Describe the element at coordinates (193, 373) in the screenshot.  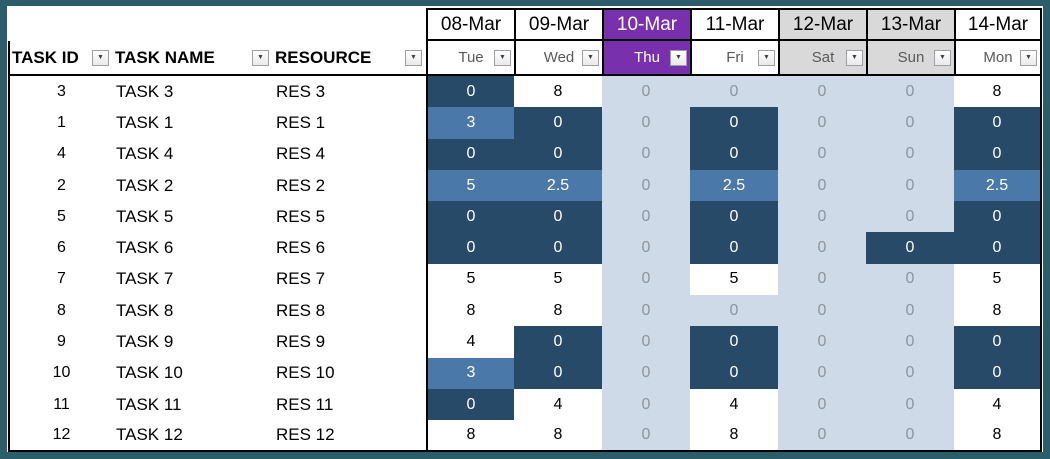
I see `task-name-cell: TASK 10` at that location.